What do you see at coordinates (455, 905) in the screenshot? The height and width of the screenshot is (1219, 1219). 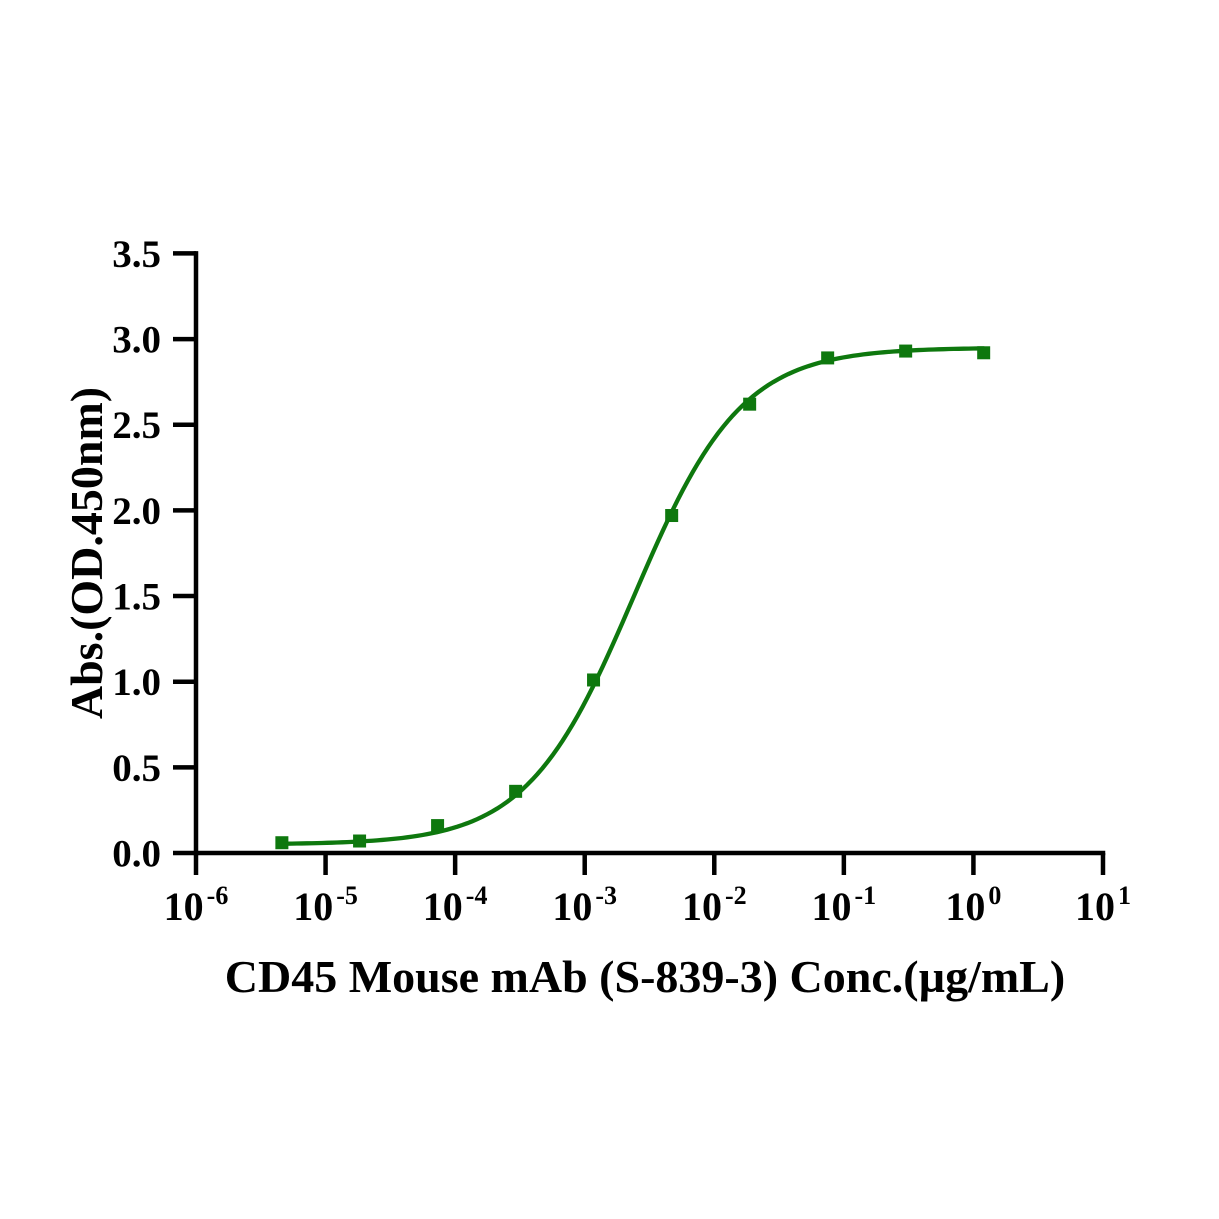 I see `x-tick-label: 10 -4` at bounding box center [455, 905].